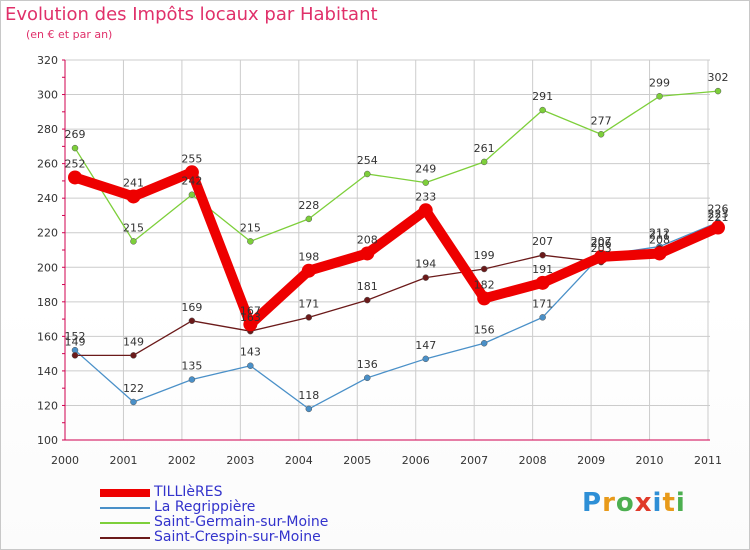 This screenshot has width=750, height=550. Describe the element at coordinates (367, 286) in the screenshot. I see `data-label-saint-crespin-sur-moine: 181` at that location.